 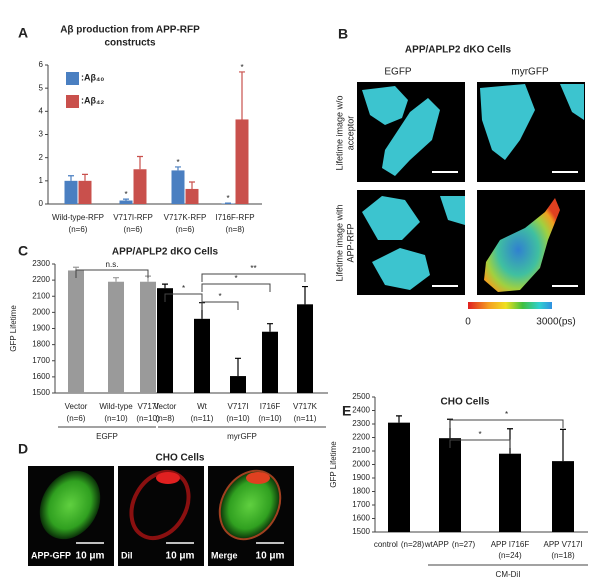 I want to click on panel-title: CHO Cells, so click(x=180, y=458).